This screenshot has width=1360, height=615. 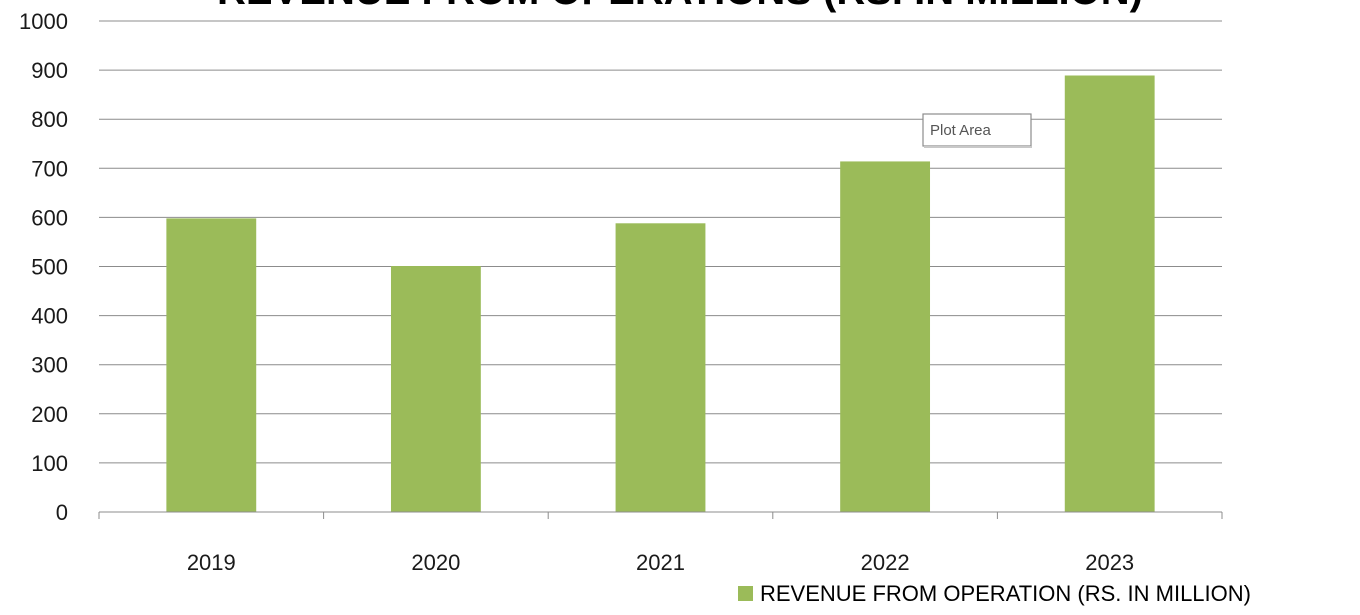 What do you see at coordinates (49, 70) in the screenshot?
I see `y-tick-label: 900` at bounding box center [49, 70].